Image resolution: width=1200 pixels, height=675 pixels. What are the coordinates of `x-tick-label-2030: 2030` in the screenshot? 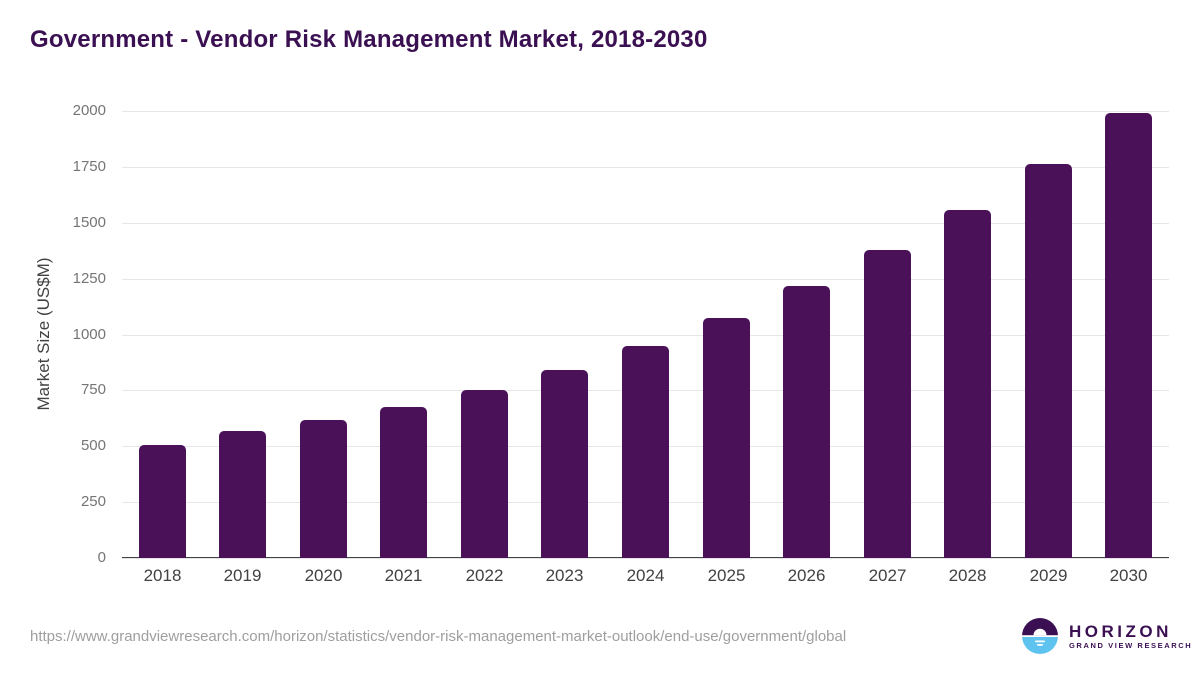 It's located at (1128, 575).